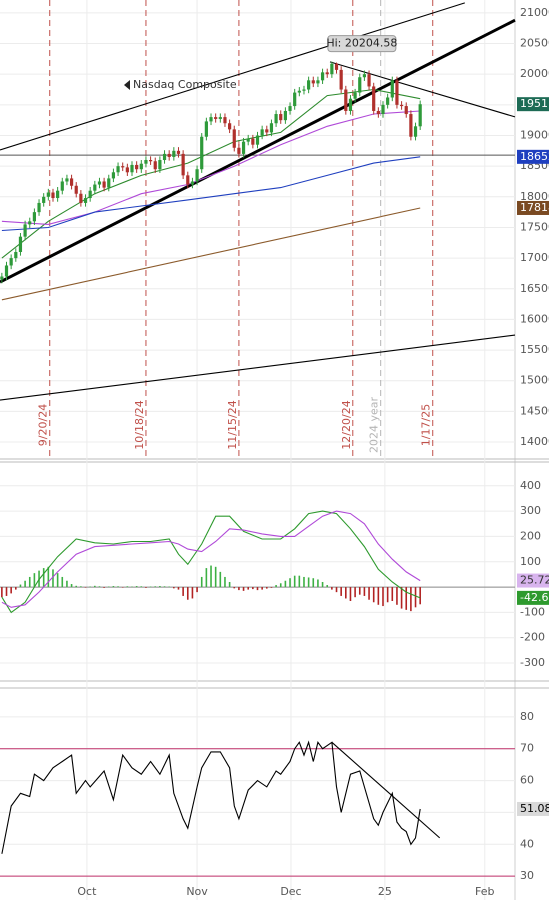 Image resolution: width=549 pixels, height=907 pixels. Describe the element at coordinates (385, 891) in the screenshot. I see `x-tick-label: 25` at that location.